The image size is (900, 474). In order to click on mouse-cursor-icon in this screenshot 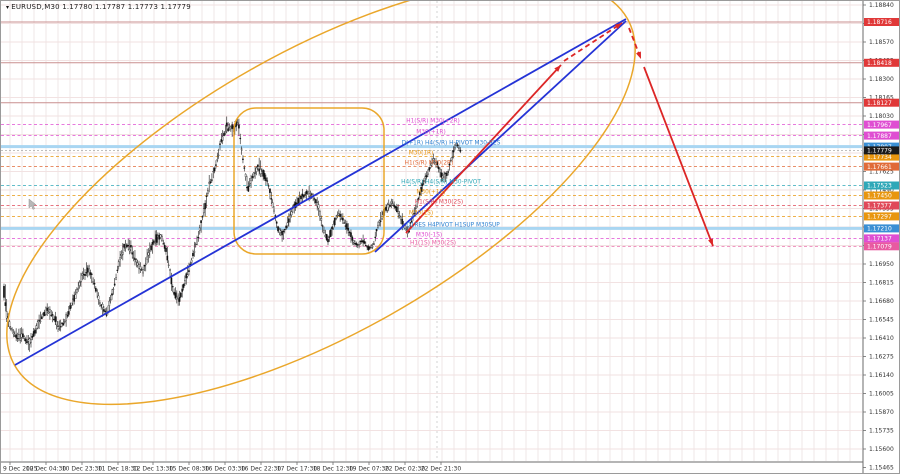, I will do `click(32, 204)`.